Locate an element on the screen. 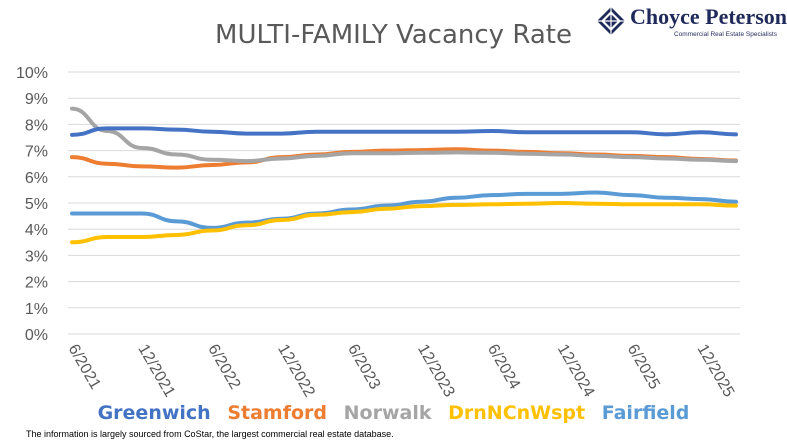 The width and height of the screenshot is (787, 444). legend-item-fairfield: Fairfield is located at coordinates (645, 413).